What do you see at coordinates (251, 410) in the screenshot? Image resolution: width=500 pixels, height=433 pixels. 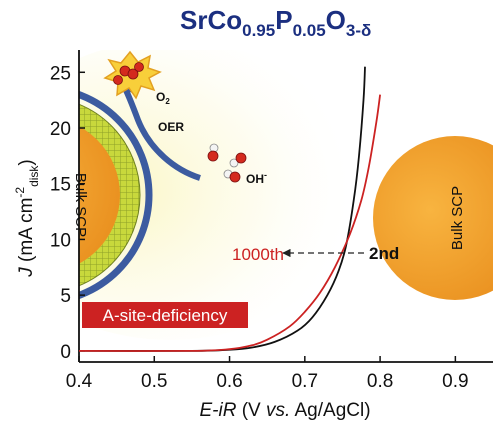 I see `x-label-rest: (V` at bounding box center [251, 410].